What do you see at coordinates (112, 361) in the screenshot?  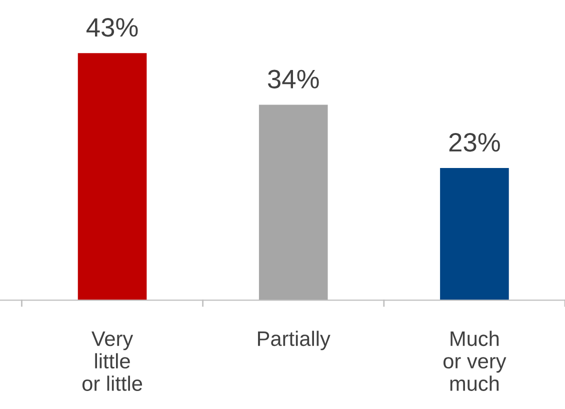 I see `x-tick-label: Very little or little` at bounding box center [112, 361].